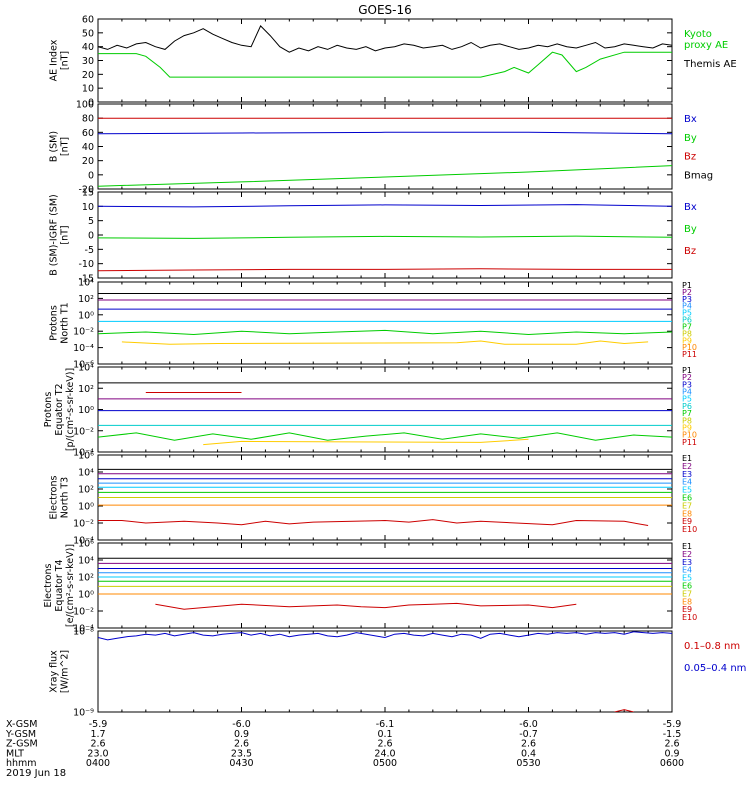  Describe the element at coordinates (65, 671) in the screenshot. I see `y-axis-title: [W/m^2]` at that location.